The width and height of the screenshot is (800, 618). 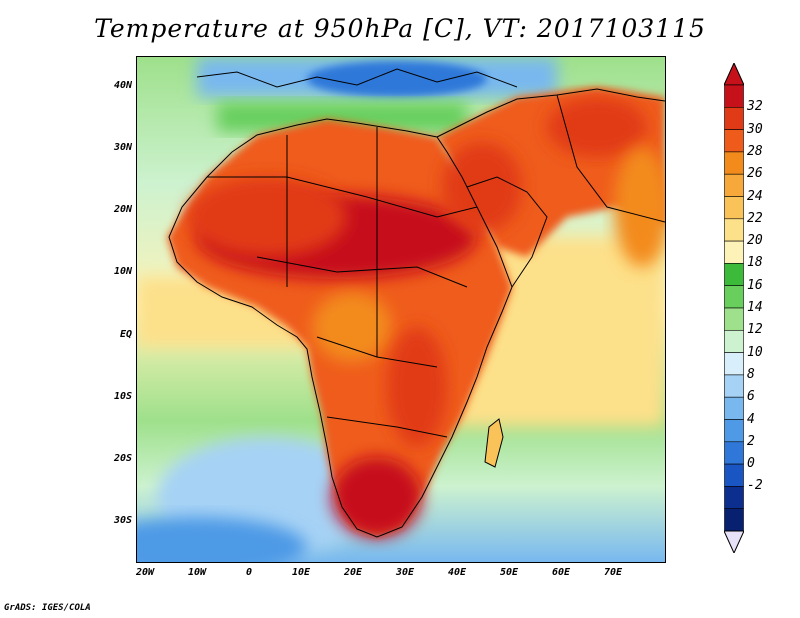 What do you see at coordinates (755, 352) in the screenshot?
I see `colorbar-label: 10` at bounding box center [755, 352].